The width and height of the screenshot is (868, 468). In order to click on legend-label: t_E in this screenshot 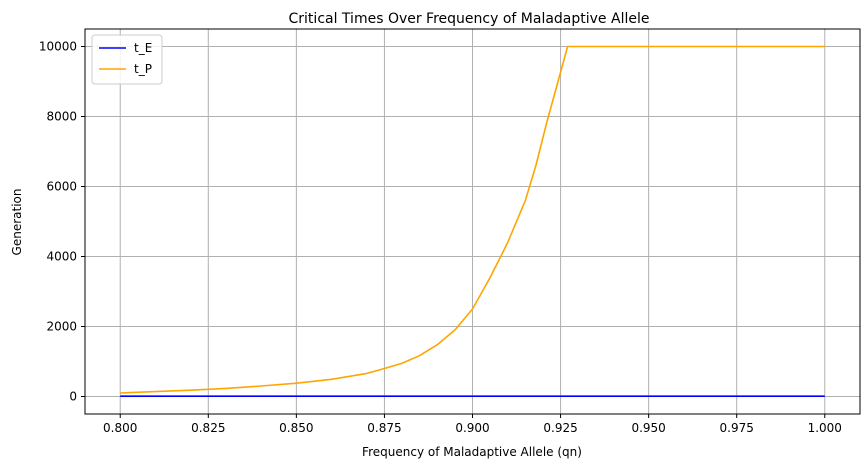, I will do `click(143, 48)`.